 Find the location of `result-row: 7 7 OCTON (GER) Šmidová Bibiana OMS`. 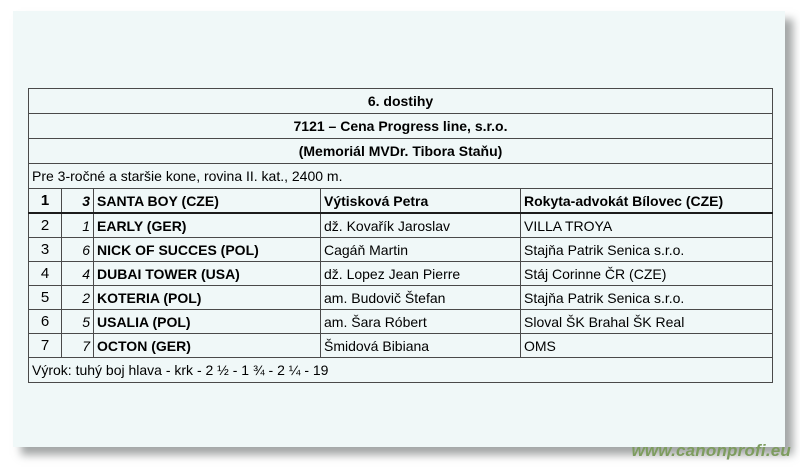

result-row: 7 7 OCTON (GER) Šmidová Bibiana OMS is located at coordinates (401, 345).